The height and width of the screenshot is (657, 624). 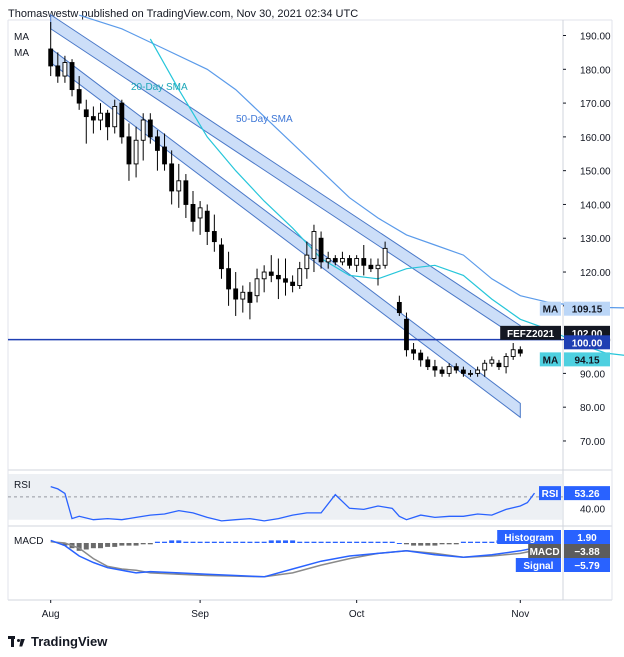 What do you see at coordinates (595, 37) in the screenshot?
I see `price-tick-label: 190.00` at bounding box center [595, 37].